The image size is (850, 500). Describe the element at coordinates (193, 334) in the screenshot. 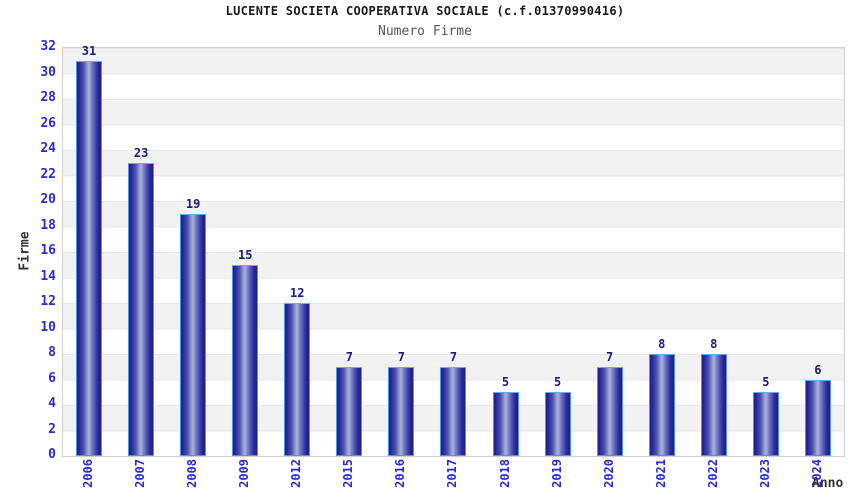

I see `bar-2008` at that location.